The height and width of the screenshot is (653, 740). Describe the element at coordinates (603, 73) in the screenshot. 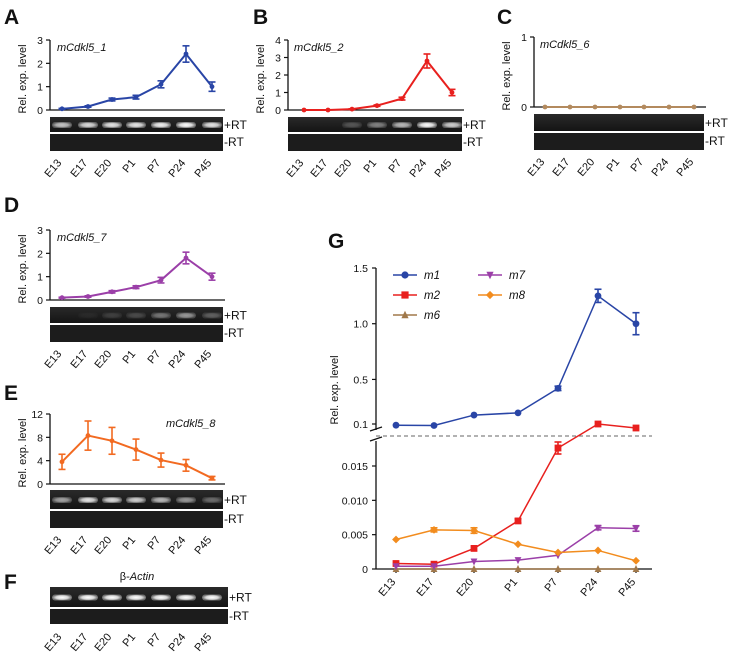

I see `chart-panel-c: 0 1 Rel. exp. level mCdkl5_6` at that location.